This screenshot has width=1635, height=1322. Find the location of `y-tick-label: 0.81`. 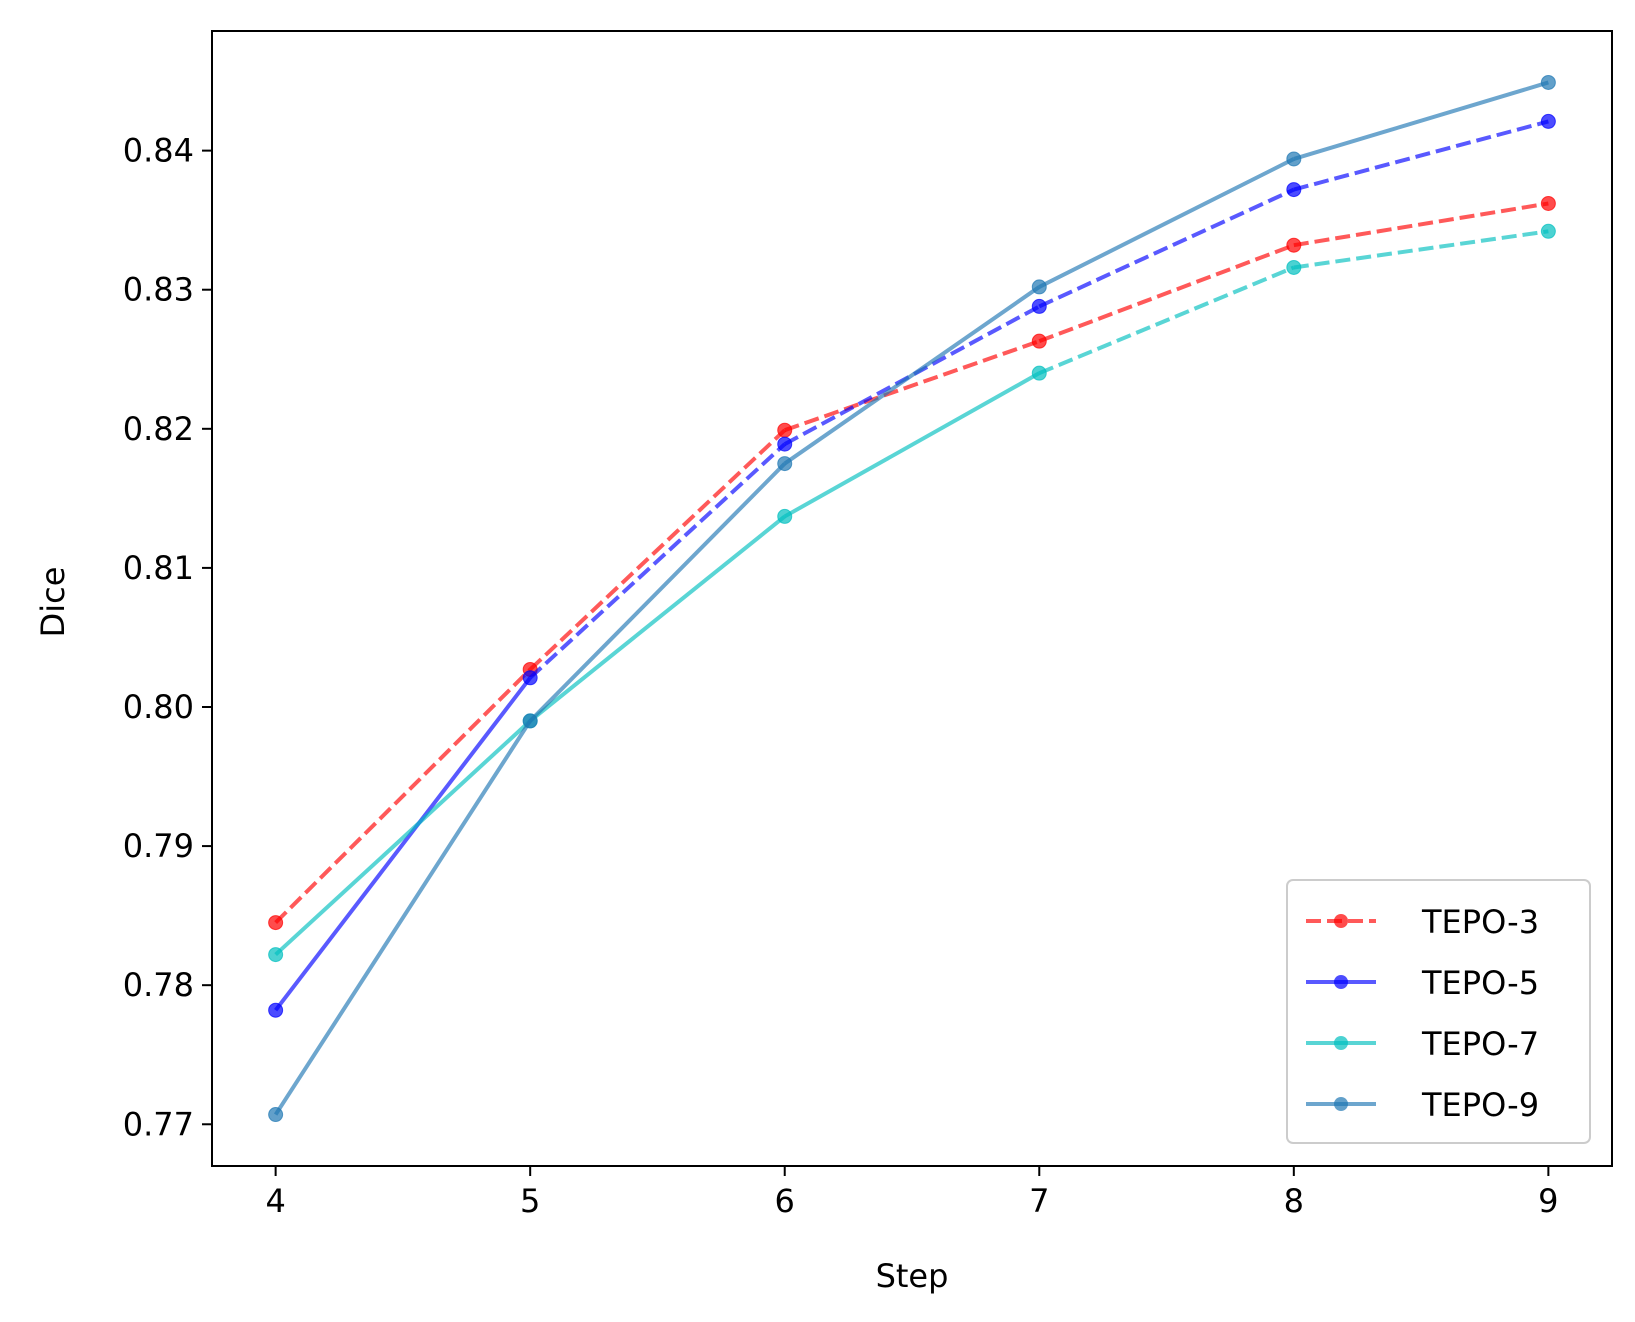

y-tick-label: 0.81 is located at coordinates (158, 568).